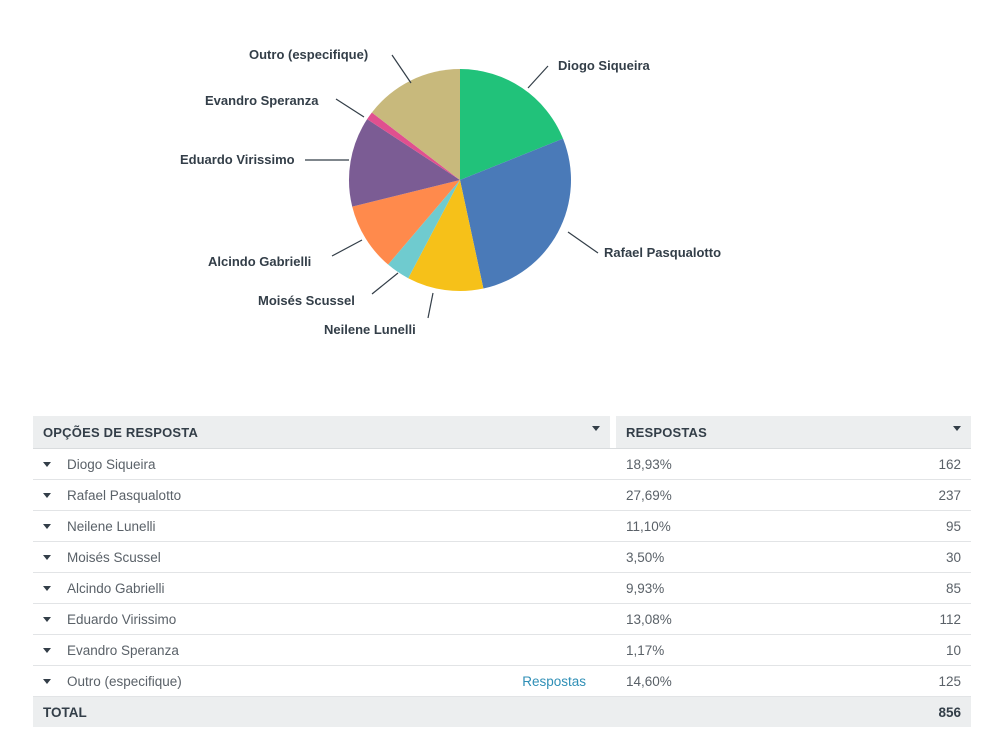 The width and height of the screenshot is (1000, 735). I want to click on percent-cell: 3,50%, so click(714, 557).